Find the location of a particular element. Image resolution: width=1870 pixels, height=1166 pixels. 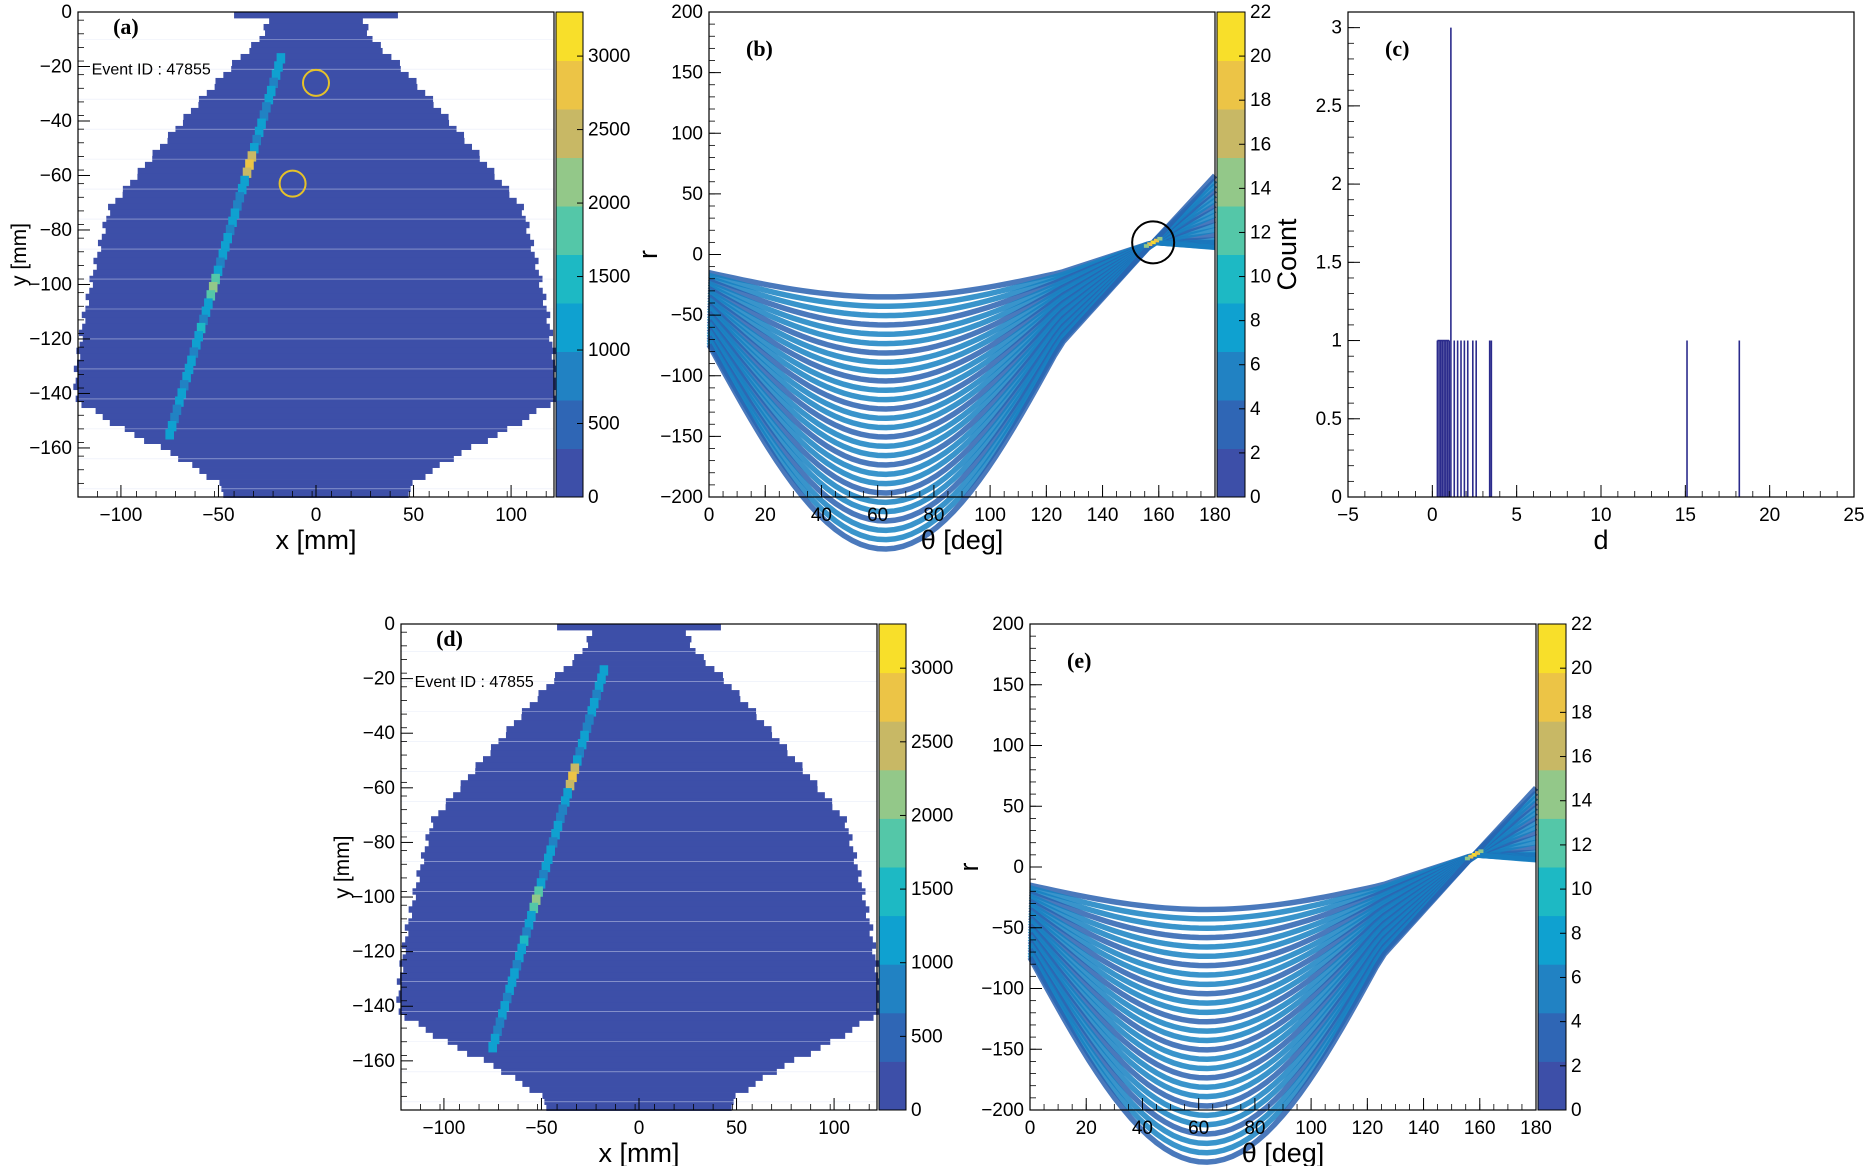

x-tick-label: 40 is located at coordinates (1142, 1128).